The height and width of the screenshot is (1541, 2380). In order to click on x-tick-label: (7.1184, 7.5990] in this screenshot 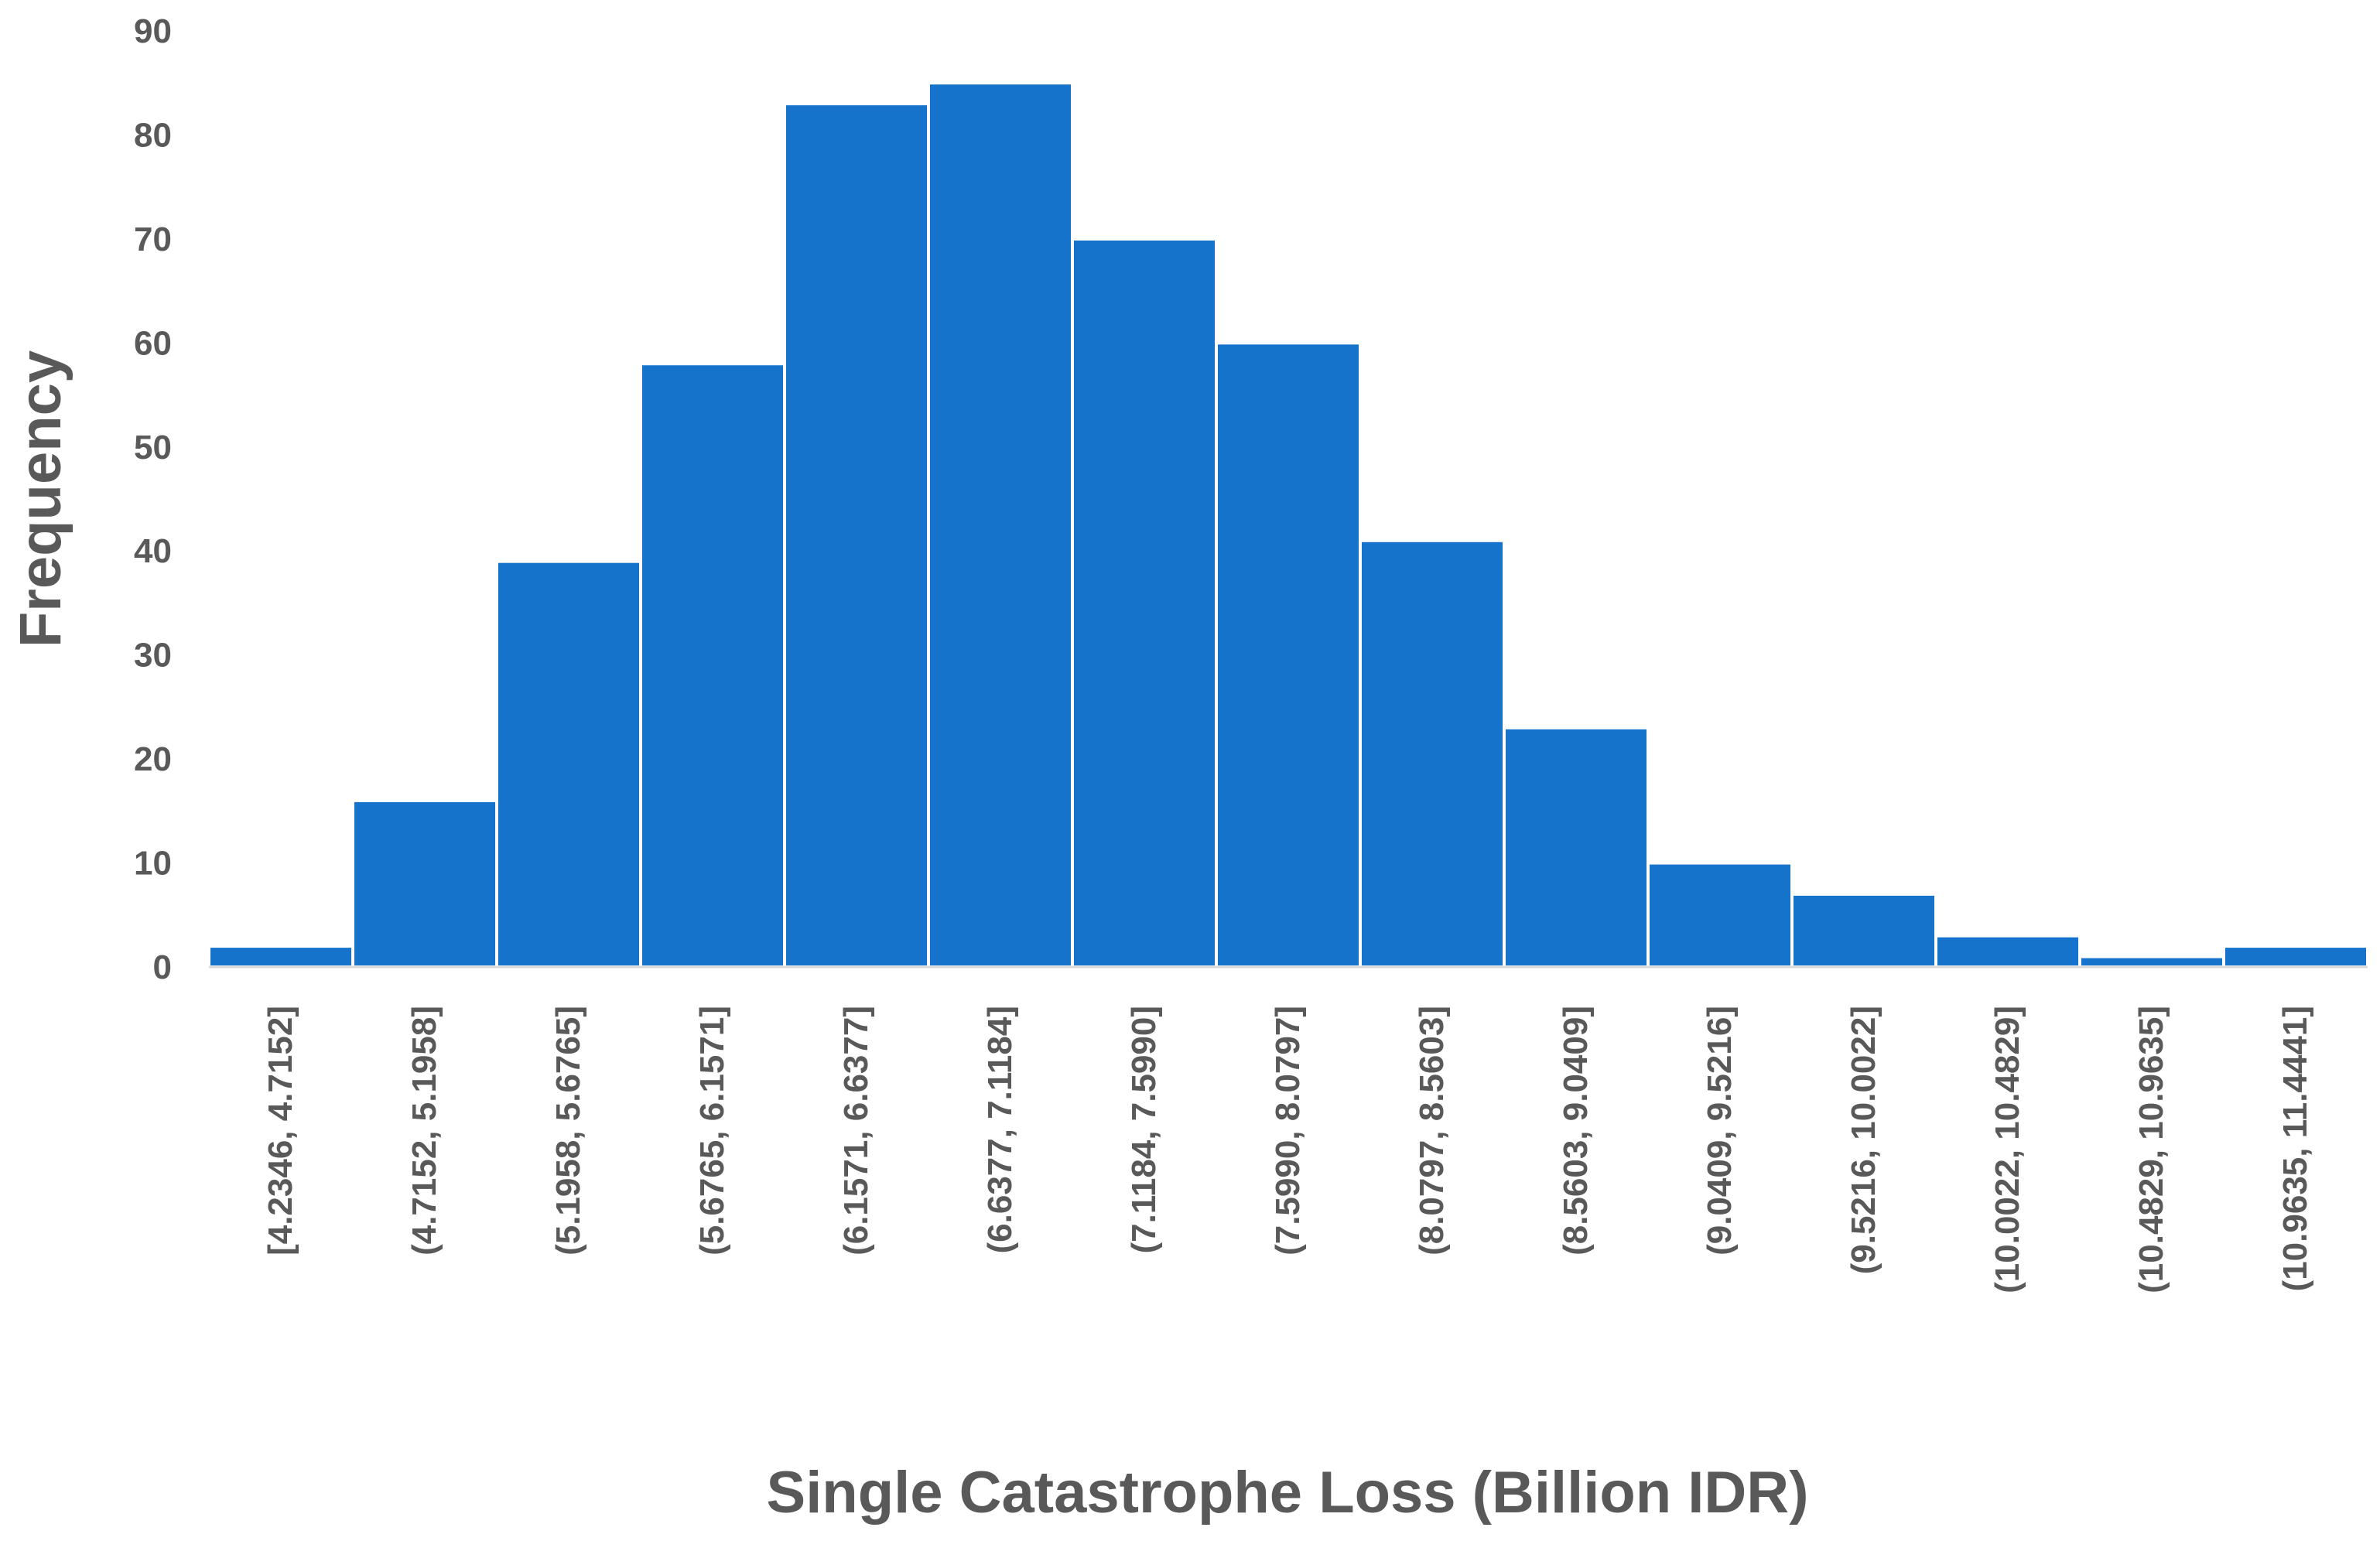, I will do `click(1144, 1129)`.